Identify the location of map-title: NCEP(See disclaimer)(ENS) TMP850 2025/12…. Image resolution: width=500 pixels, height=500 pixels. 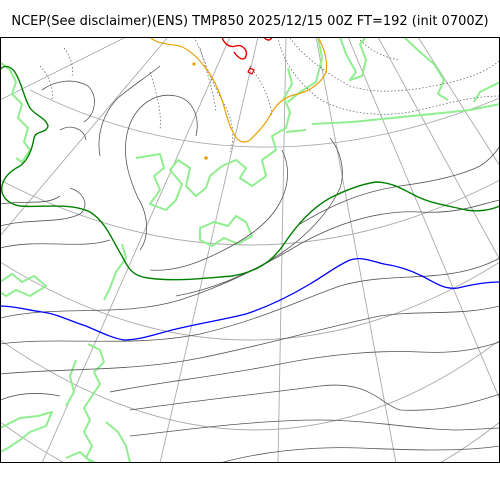
(250, 21).